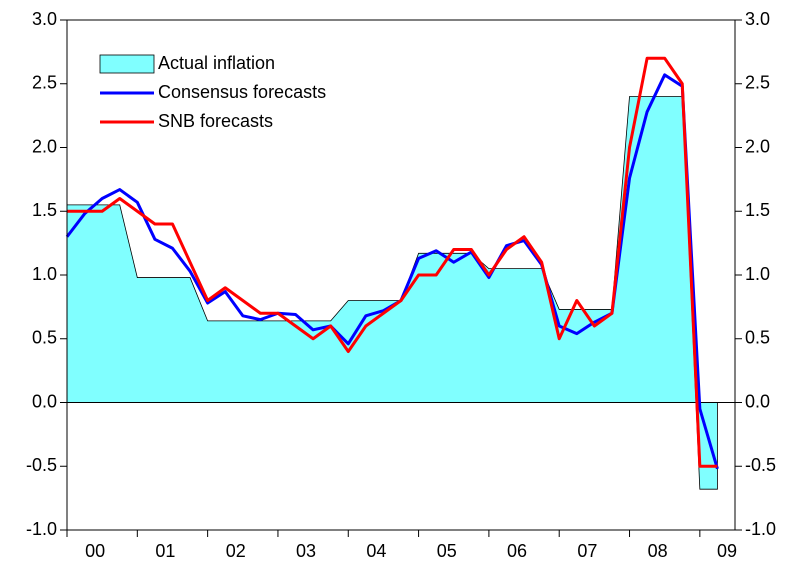 Image resolution: width=801 pixels, height=571 pixels. I want to click on x-tick-label: 07, so click(587, 551).